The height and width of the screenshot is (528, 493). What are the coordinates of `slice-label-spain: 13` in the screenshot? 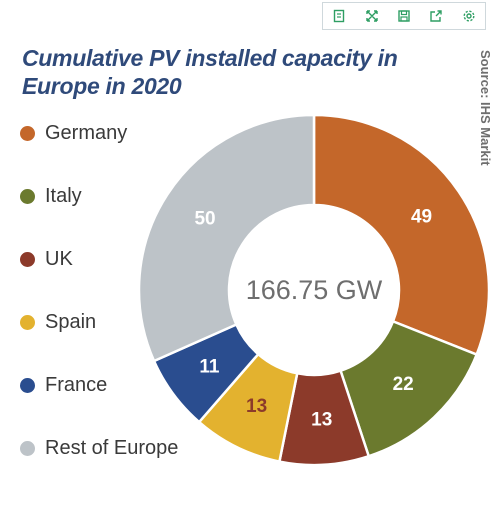 It's located at (256, 406).